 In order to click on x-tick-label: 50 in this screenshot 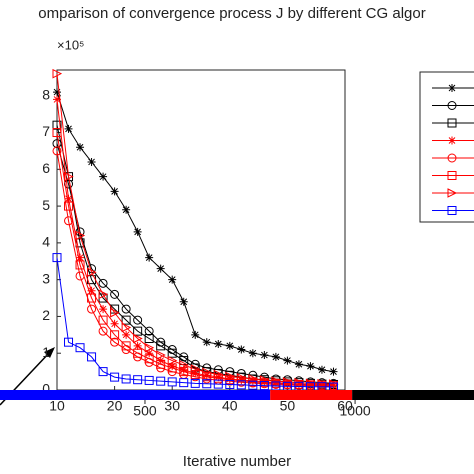, I will do `click(288, 406)`.